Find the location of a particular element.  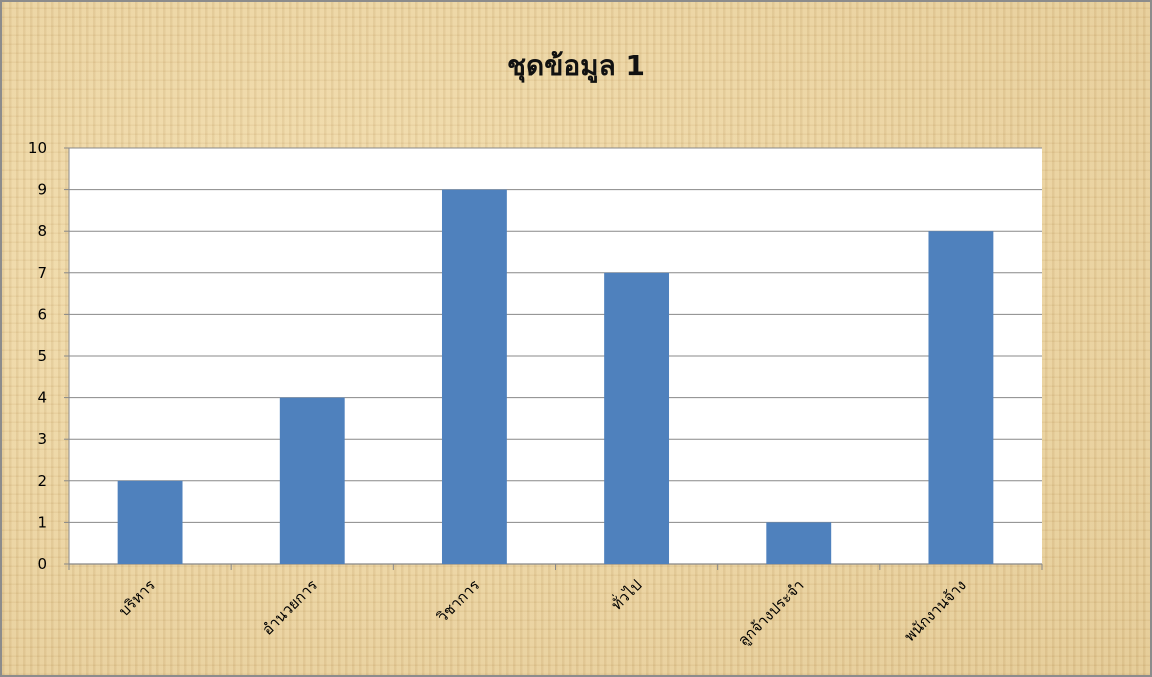

y-tick-label: 1 is located at coordinates (42, 522).